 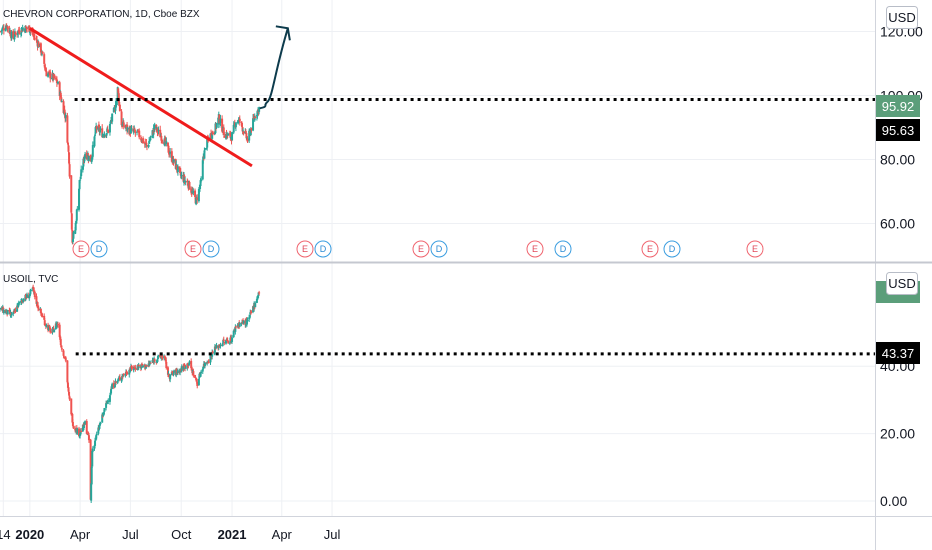 I want to click on cvx-level-price-tag: 95.63, so click(x=898, y=130).